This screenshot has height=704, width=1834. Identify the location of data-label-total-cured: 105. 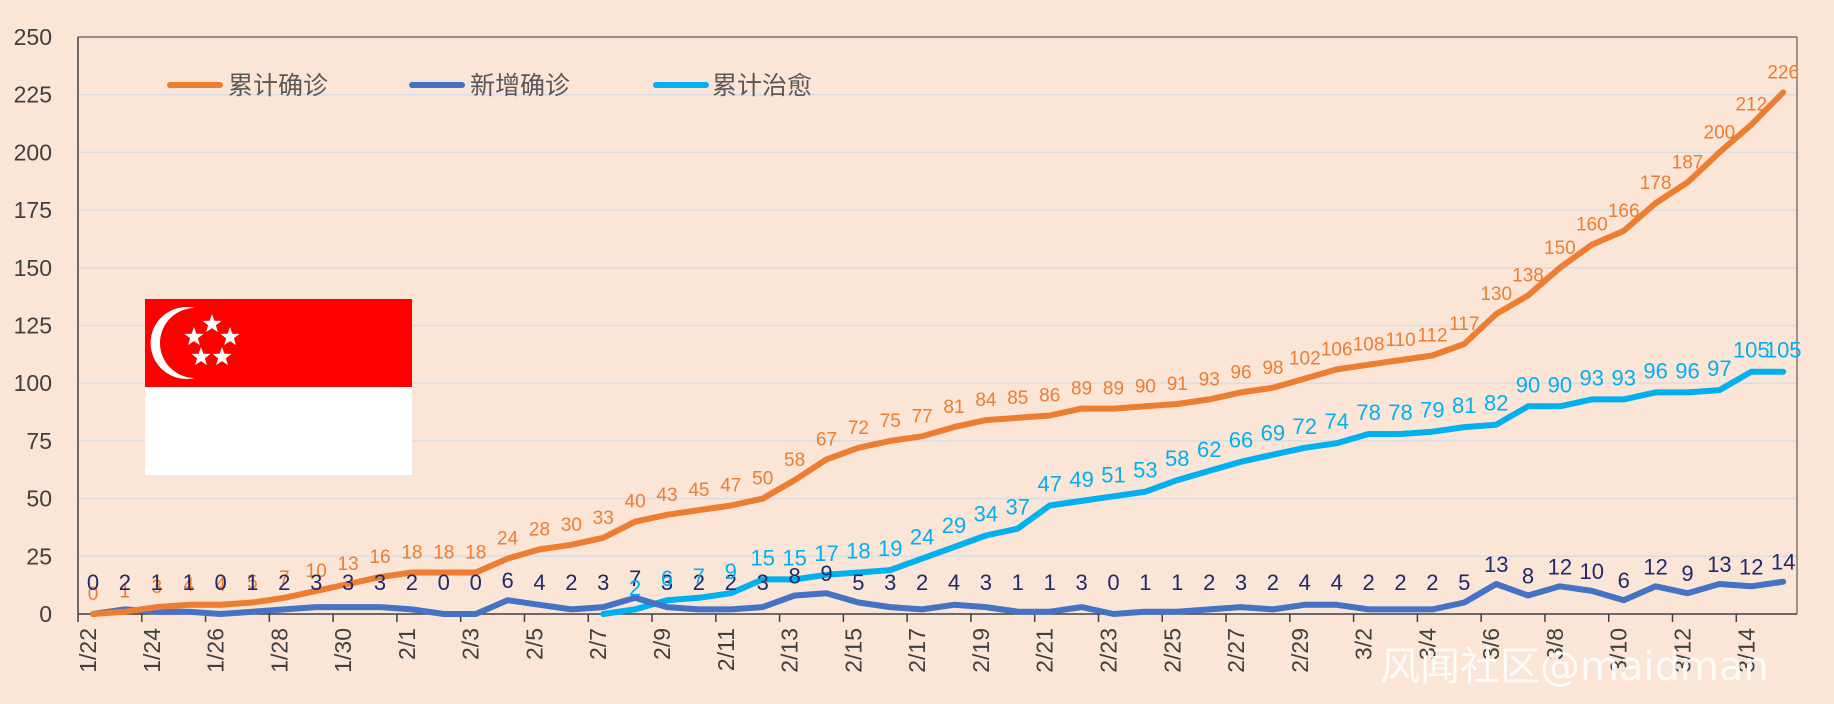
(1783, 350).